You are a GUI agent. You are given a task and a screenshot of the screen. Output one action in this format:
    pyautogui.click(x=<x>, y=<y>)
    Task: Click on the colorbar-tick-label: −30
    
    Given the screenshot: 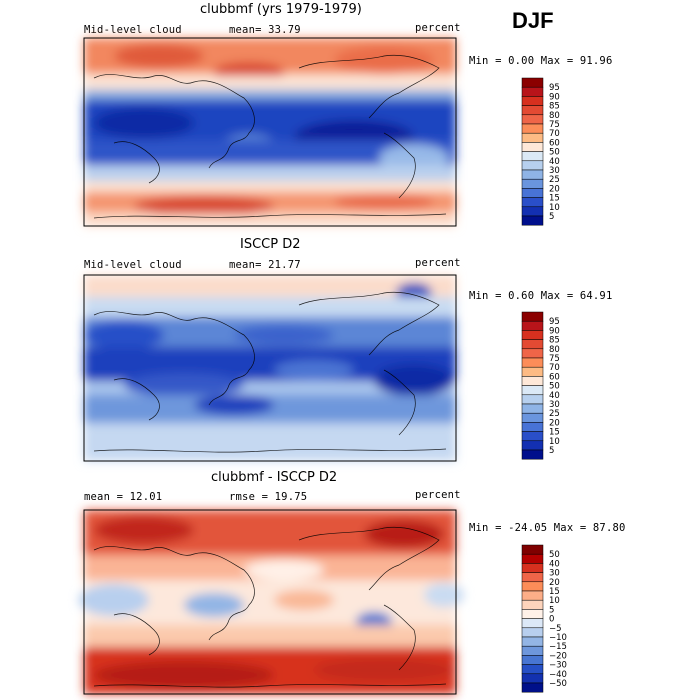 What is the action you would take?
    pyautogui.click(x=558, y=666)
    